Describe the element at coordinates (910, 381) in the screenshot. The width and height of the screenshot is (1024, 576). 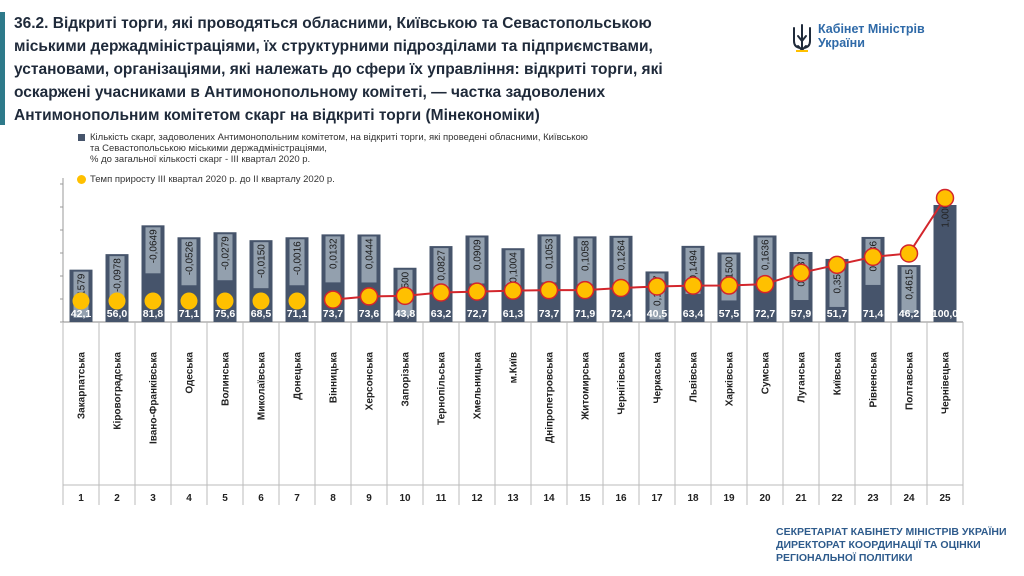
I see `category-label: Полтавська` at that location.